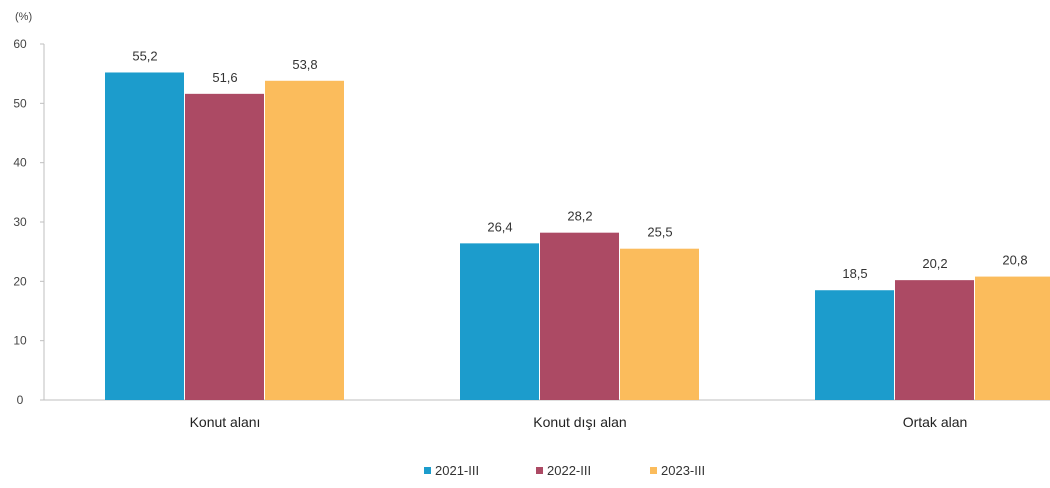 Image resolution: width=1050 pixels, height=488 pixels. I want to click on category-label: Konut dışı alan, so click(579, 422).